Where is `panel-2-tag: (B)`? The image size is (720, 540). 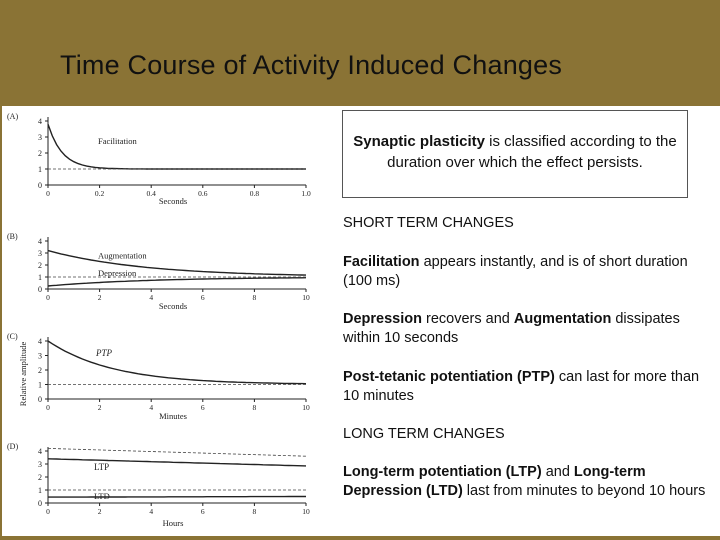
panel-2-tag: (B) is located at coordinates (12, 236).